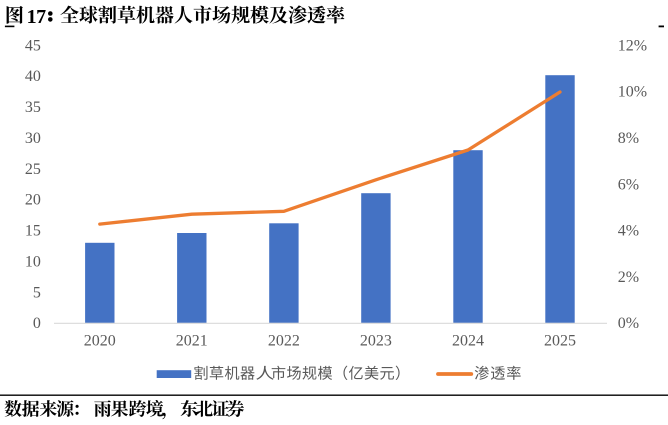 Image resolution: width=668 pixels, height=425 pixels. I want to click on svg-text: 10%, so click(632, 92).